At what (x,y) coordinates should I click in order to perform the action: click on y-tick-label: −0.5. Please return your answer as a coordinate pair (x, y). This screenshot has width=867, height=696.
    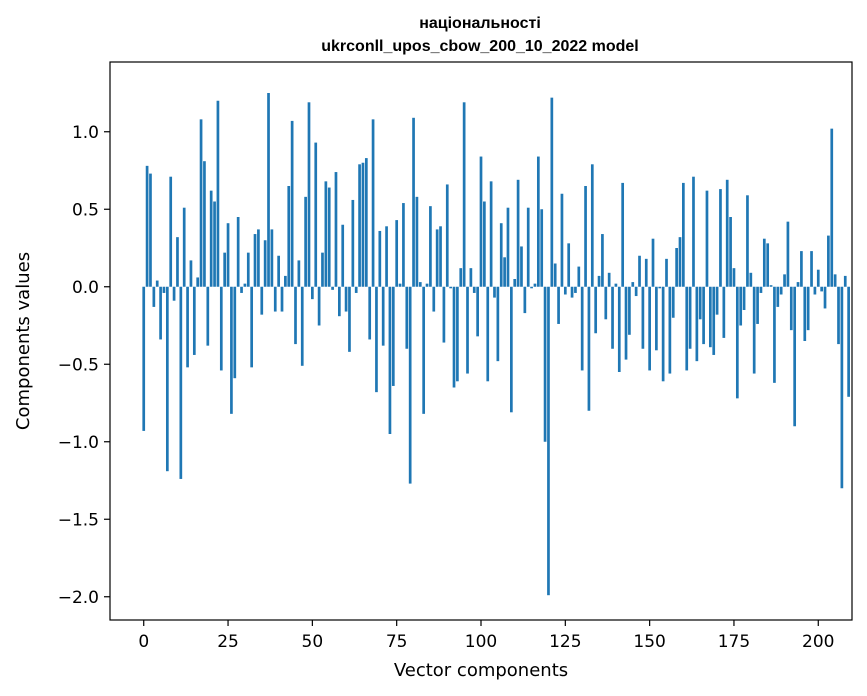
    Looking at the image, I should click on (78, 365).